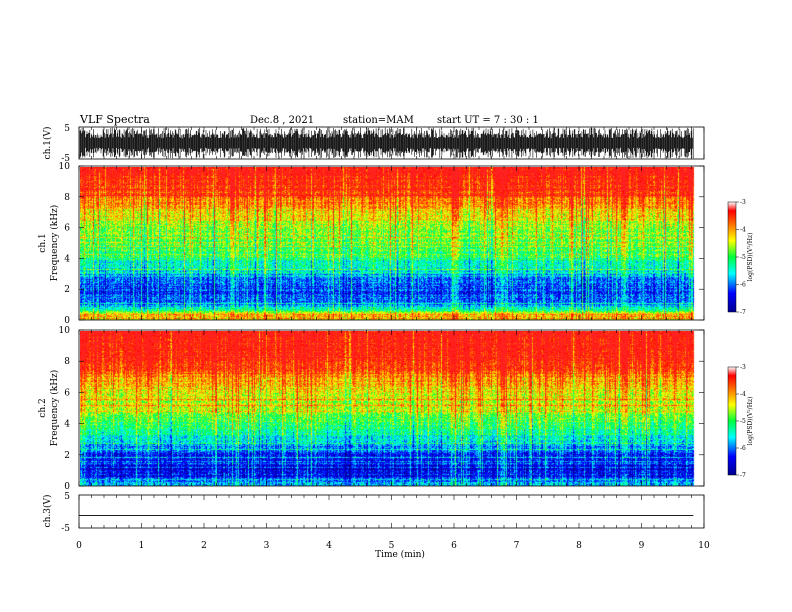  I want to click on date-label: Dec.8 , 2021, so click(282, 120).